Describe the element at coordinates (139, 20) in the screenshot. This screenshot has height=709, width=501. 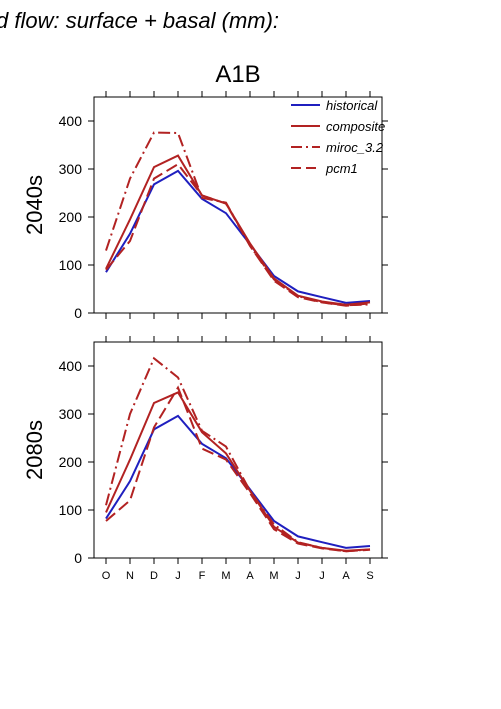
I see `figure-header: d flow: surface + basal (mm):` at that location.